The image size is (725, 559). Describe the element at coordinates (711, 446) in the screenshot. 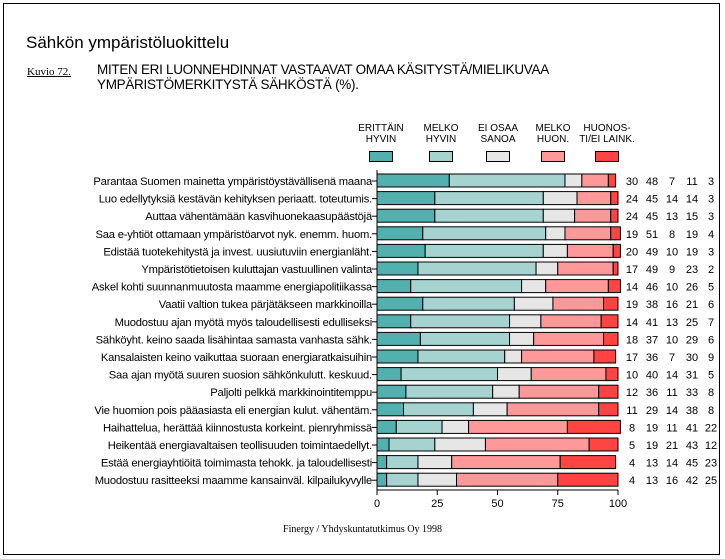

I see `data-label: 12` at that location.